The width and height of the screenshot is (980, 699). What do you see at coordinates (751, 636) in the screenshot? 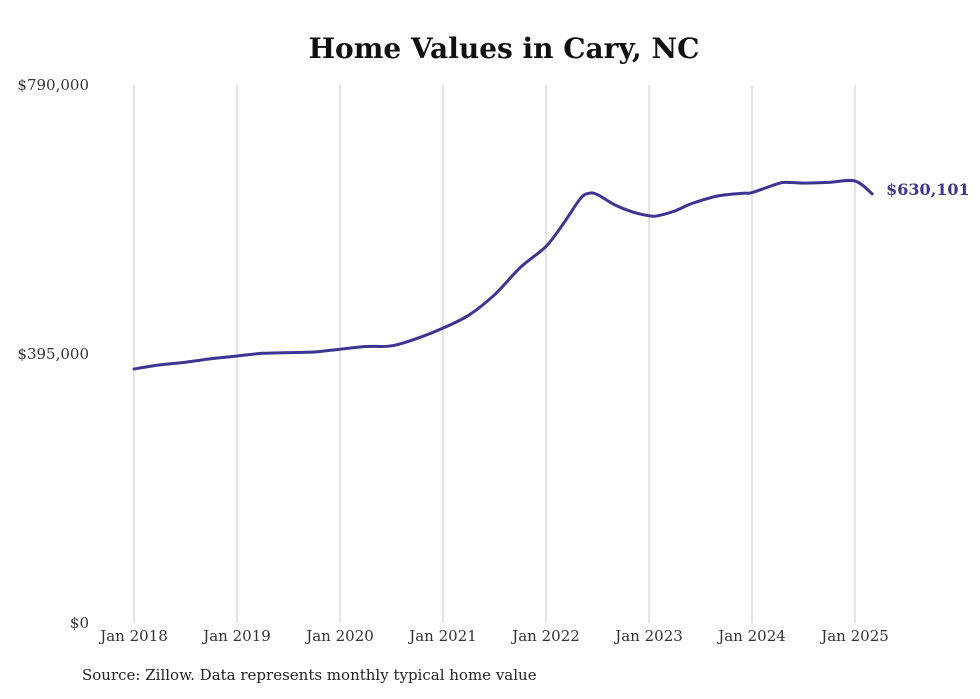
I see `x-tick-label: Jan 2024` at bounding box center [751, 636].